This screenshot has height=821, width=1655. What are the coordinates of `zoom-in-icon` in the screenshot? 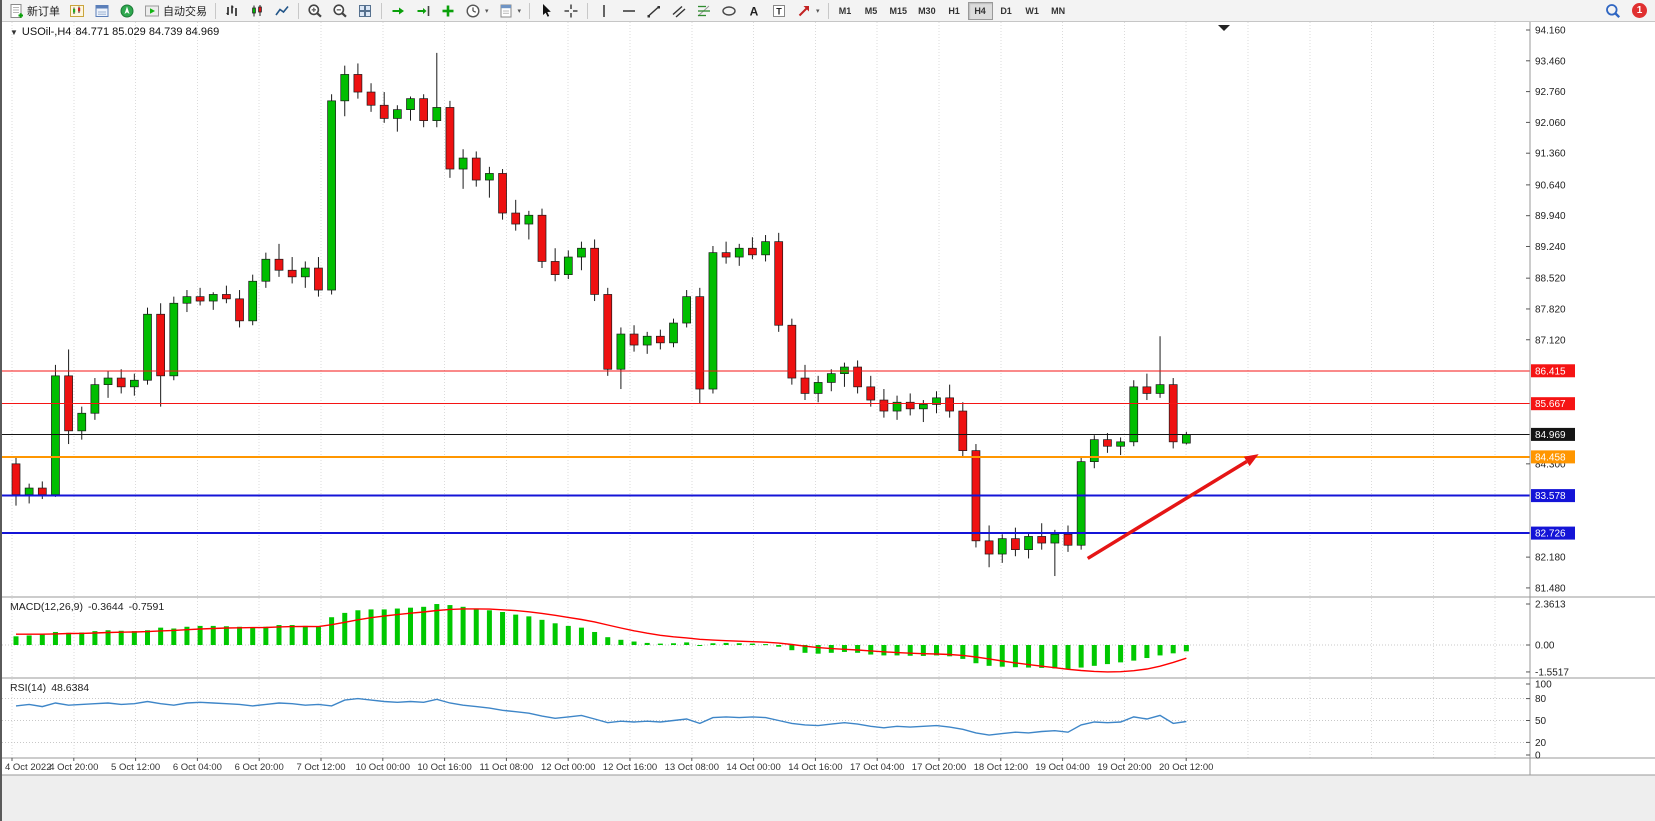 It's located at (315, 11).